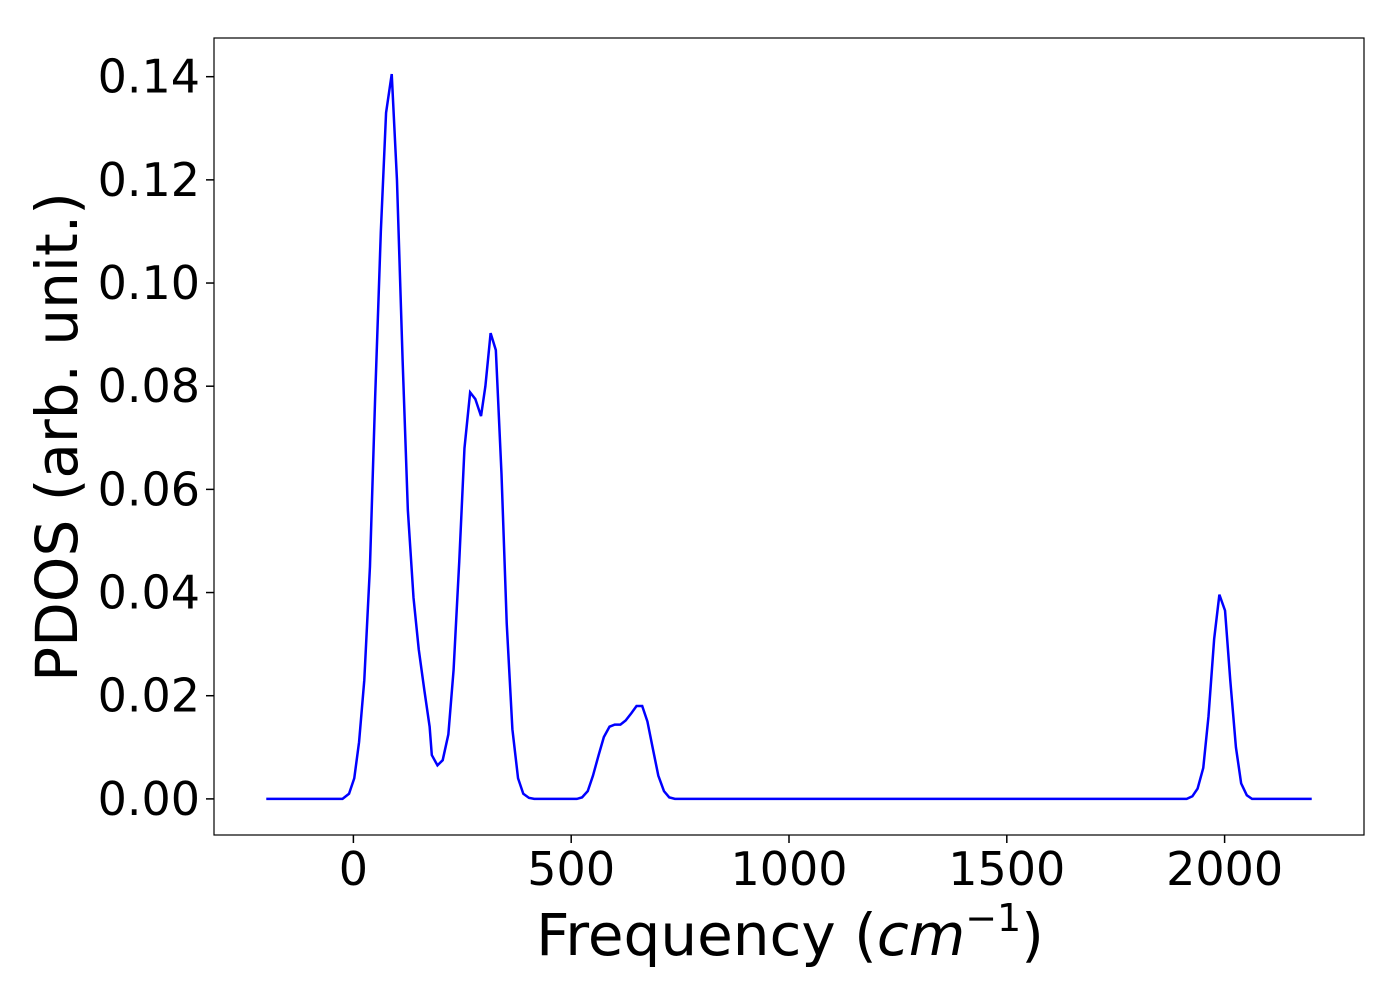 The width and height of the screenshot is (1400, 1000). What do you see at coordinates (149, 386) in the screenshot?
I see `y-tick-label: 0.08` at bounding box center [149, 386].